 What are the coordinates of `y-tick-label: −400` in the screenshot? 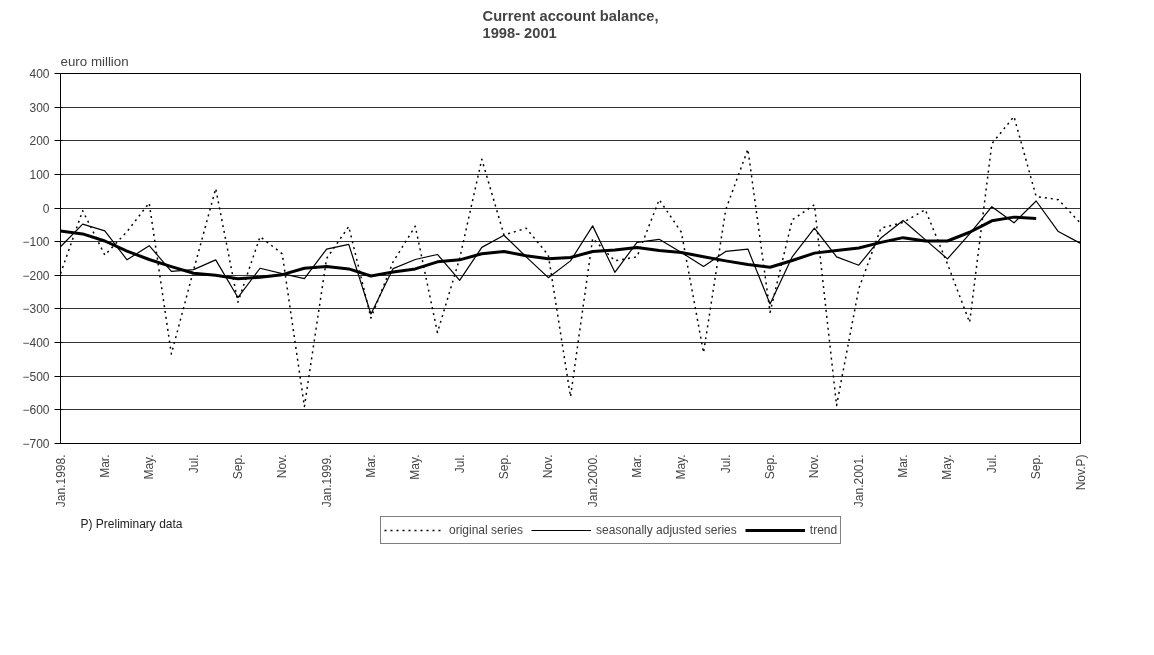 It's located at (36, 343).